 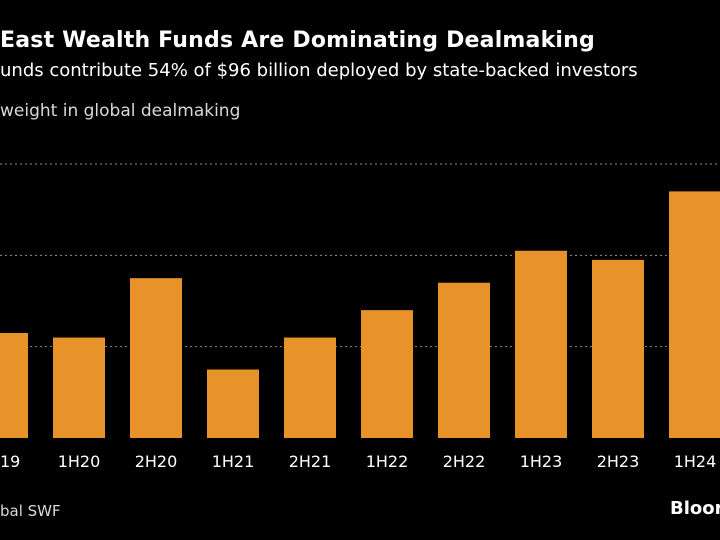 What do you see at coordinates (695, 461) in the screenshot?
I see `x-tick-label: 1H24` at bounding box center [695, 461].